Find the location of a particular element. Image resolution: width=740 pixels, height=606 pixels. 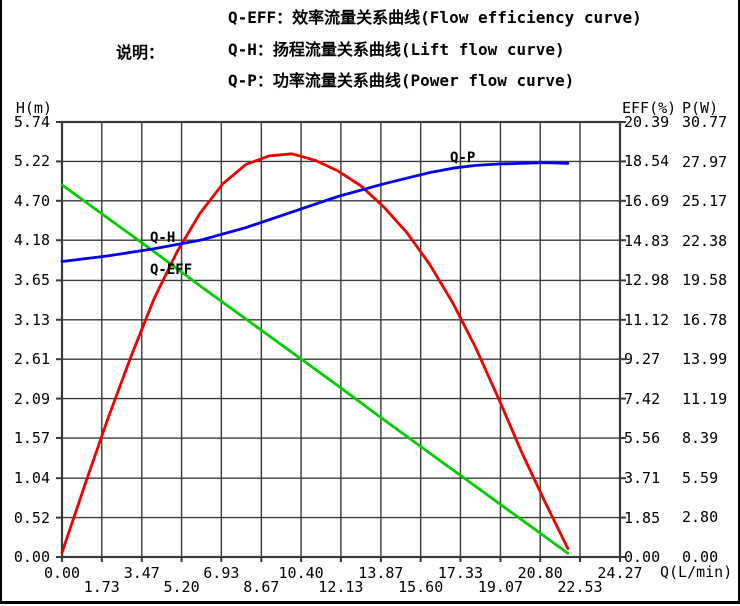

q-axis-tick: 6.93 is located at coordinates (221, 573).